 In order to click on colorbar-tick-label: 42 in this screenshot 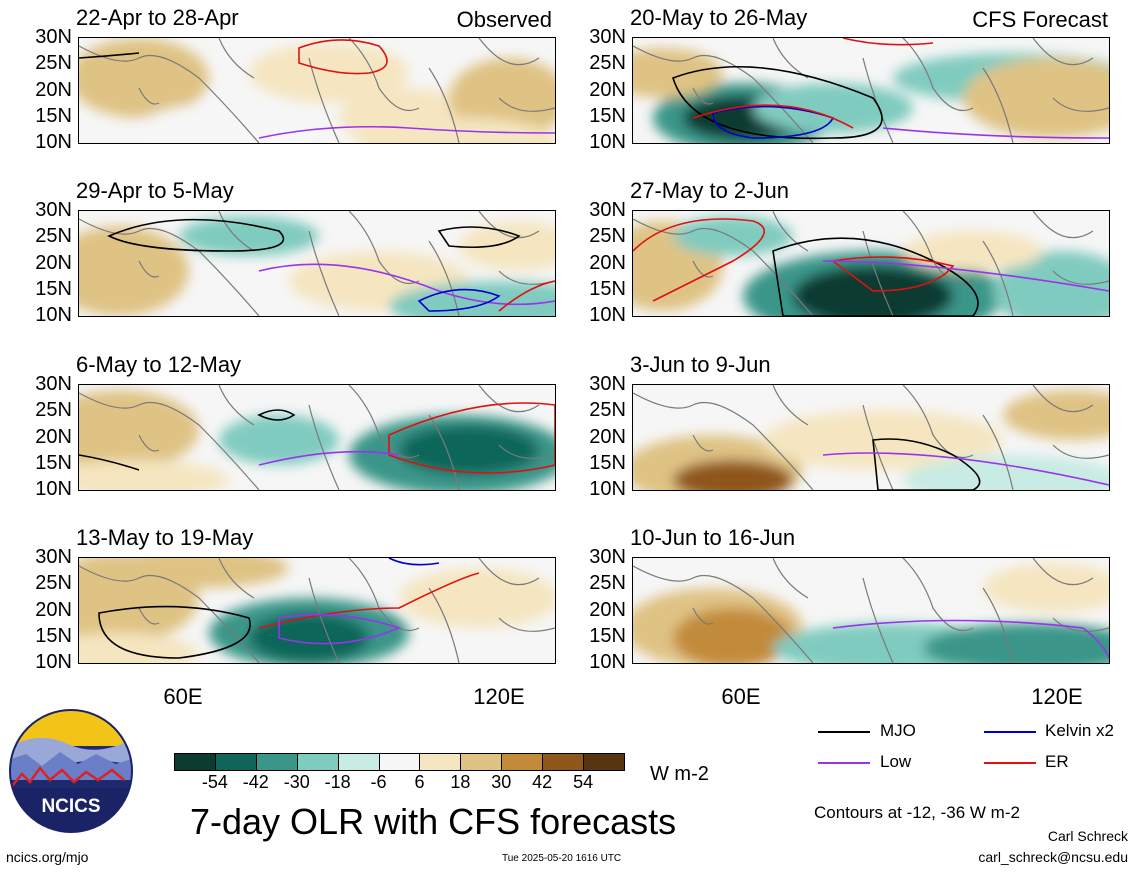, I will do `click(542, 782)`.